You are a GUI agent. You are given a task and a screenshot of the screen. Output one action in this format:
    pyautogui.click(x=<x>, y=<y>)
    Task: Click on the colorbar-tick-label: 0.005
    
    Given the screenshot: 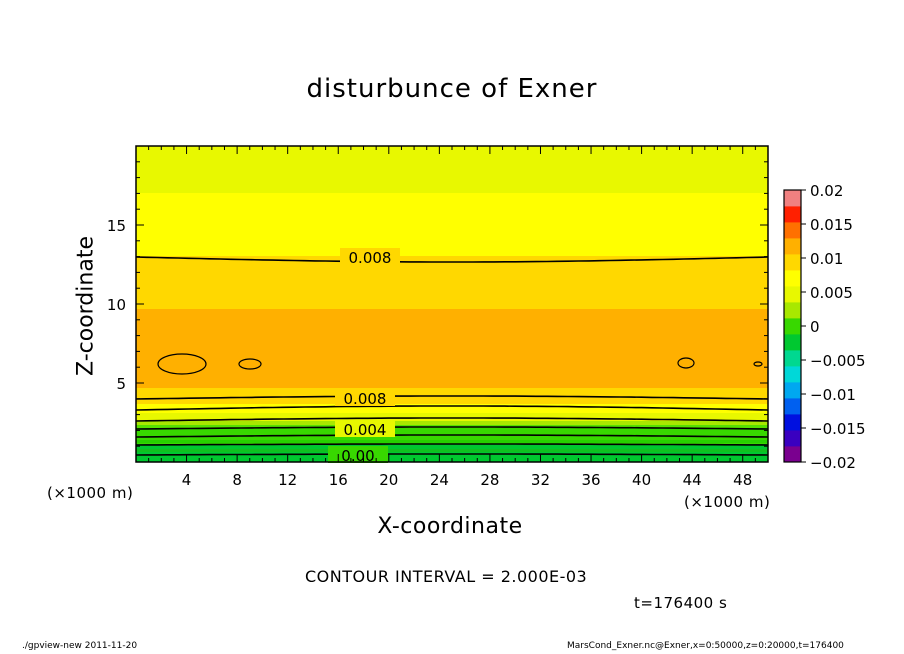 What is the action you would take?
    pyautogui.click(x=831, y=293)
    